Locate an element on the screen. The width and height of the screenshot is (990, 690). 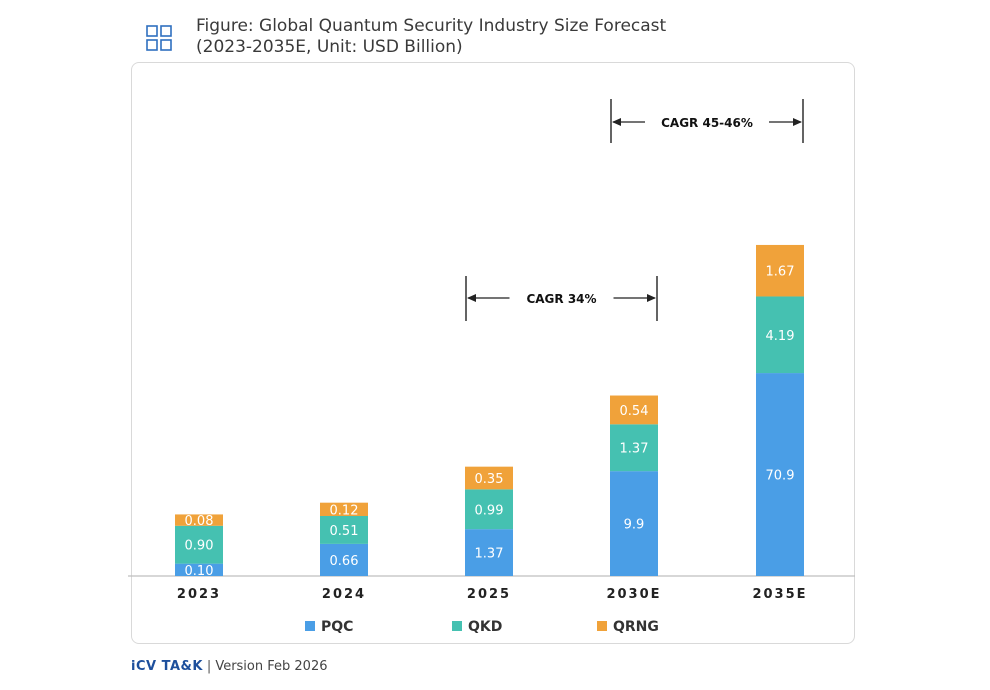
data-label-pqc-2024: 0.66 is located at coordinates (344, 561).